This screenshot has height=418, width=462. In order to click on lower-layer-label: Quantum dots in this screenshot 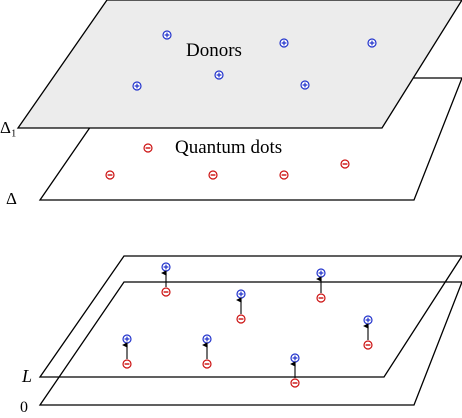, I will do `click(228, 147)`.